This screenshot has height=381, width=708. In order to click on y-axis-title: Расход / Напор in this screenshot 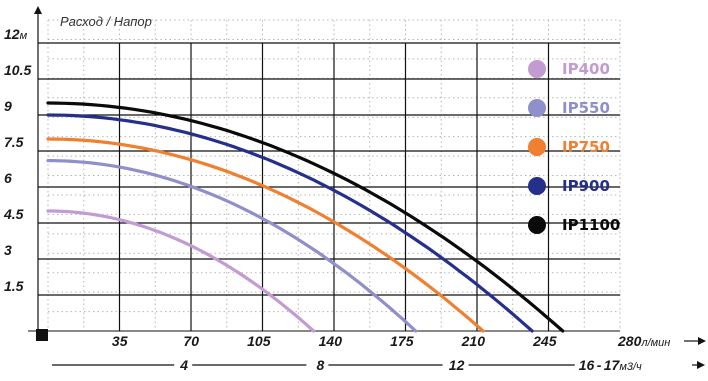, I will do `click(106, 21)`.